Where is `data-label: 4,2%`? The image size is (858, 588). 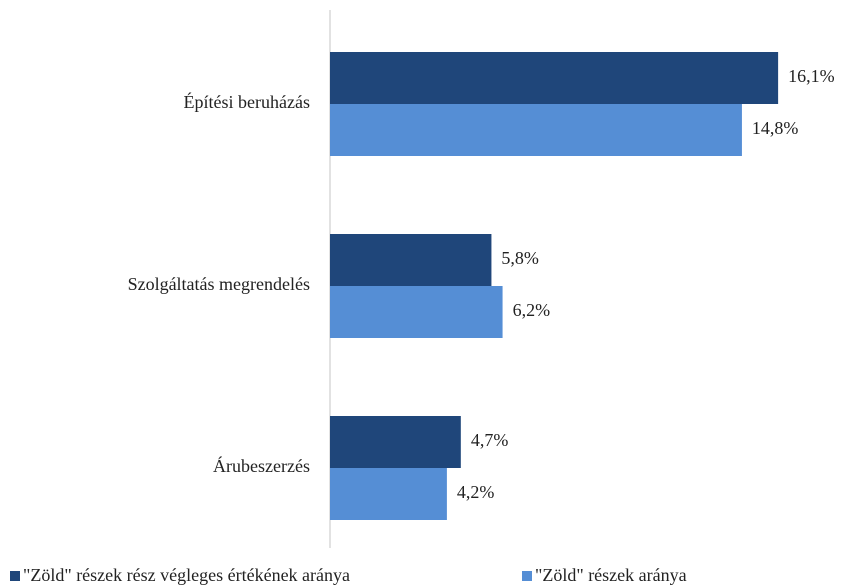
data-label: 4,2% is located at coordinates (476, 492).